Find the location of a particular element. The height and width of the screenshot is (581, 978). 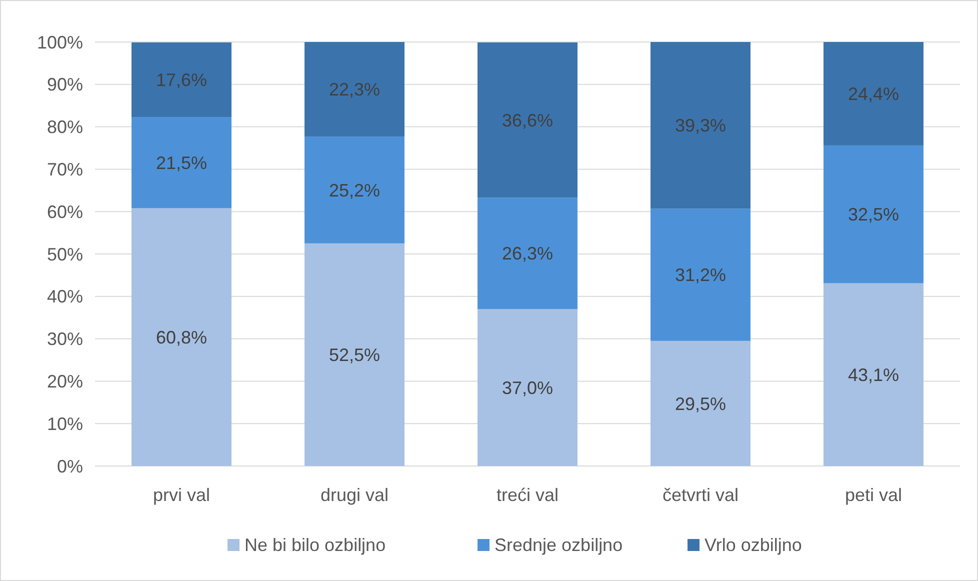

data-label: 37,0% is located at coordinates (528, 388).